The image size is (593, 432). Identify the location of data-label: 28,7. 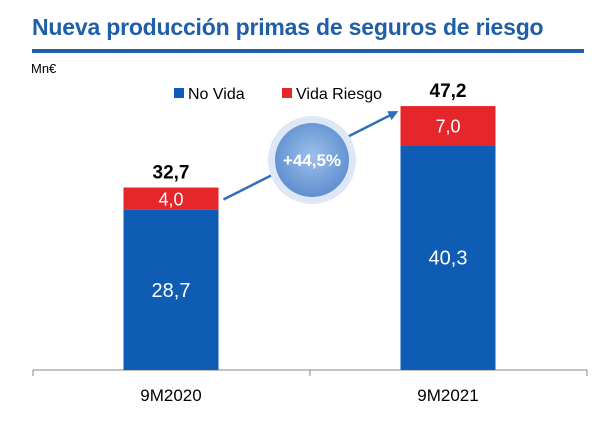
(171, 291).